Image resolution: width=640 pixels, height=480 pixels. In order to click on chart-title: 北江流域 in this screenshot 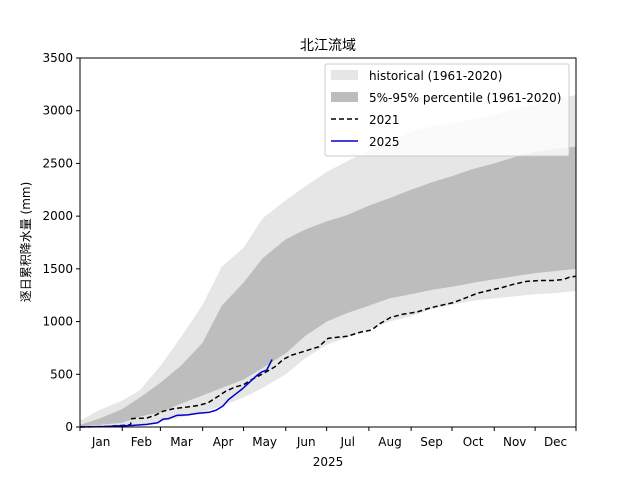, I will do `click(328, 46)`.